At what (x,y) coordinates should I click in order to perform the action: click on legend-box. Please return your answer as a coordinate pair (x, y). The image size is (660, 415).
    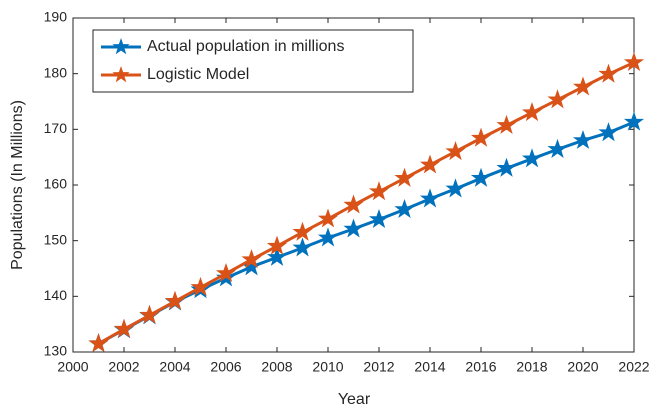
    Looking at the image, I should click on (253, 61).